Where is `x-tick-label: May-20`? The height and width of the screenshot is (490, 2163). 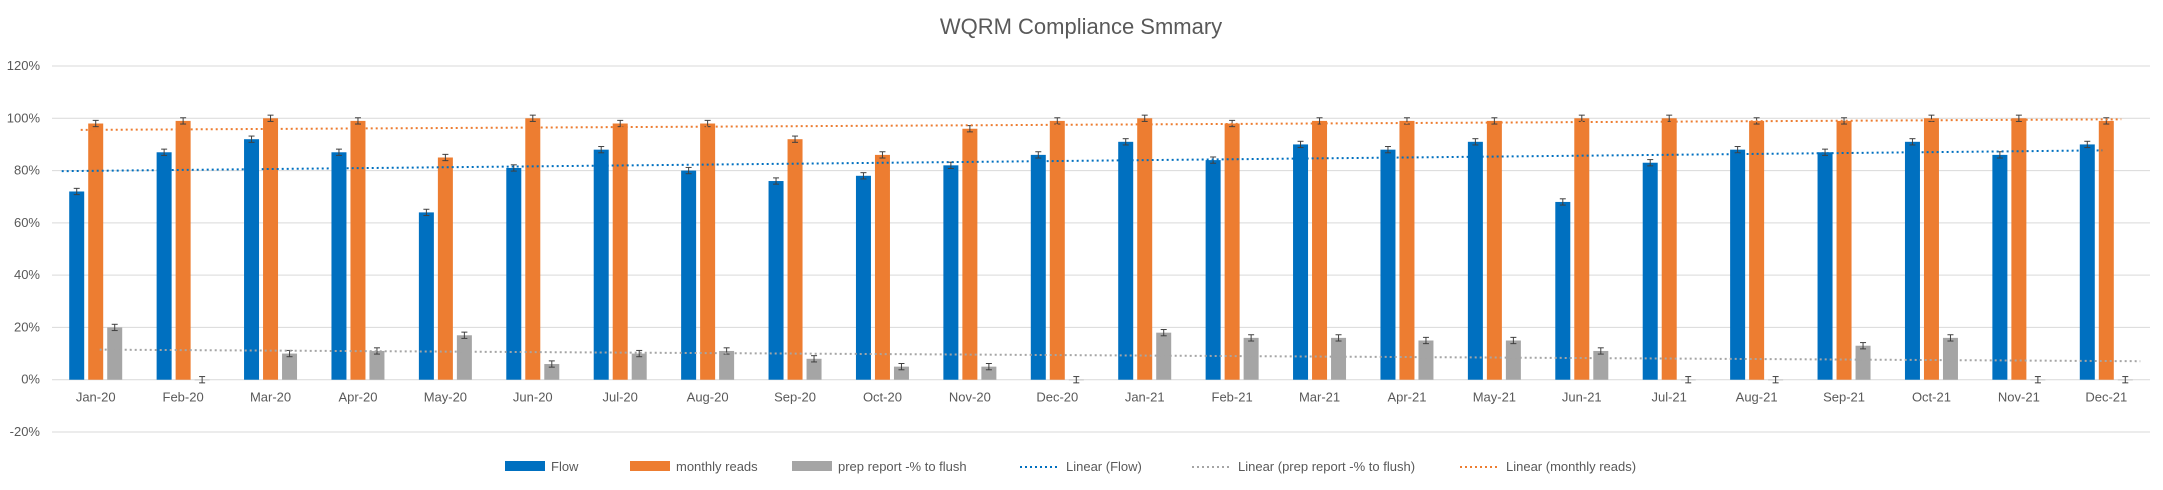 x-tick-label: May-20 is located at coordinates (445, 397).